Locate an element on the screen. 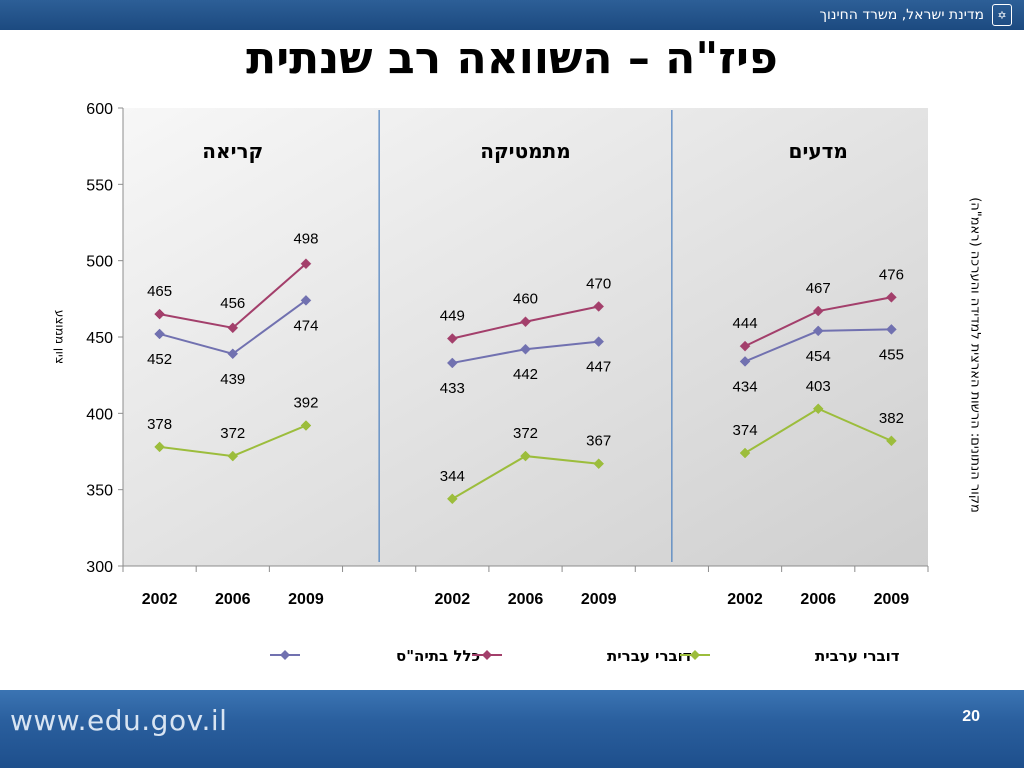  legend-label-arabic: דוברי ערבית is located at coordinates (857, 656).